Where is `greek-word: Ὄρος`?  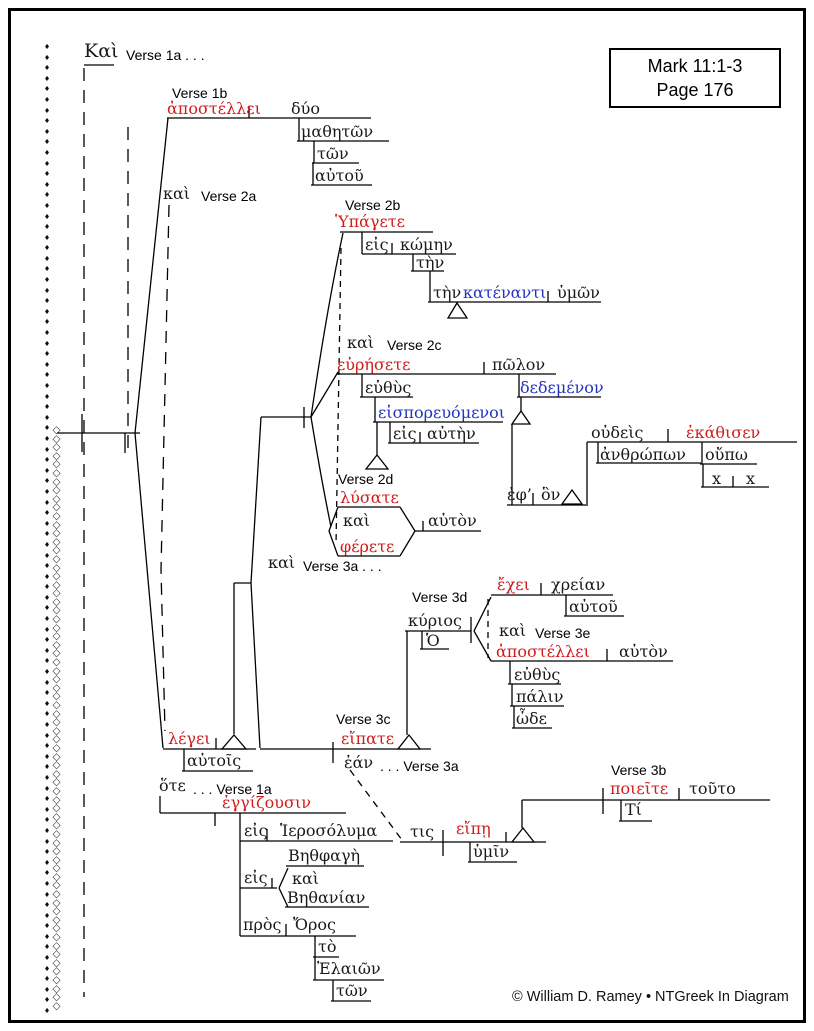 greek-word: Ὄρος is located at coordinates (314, 924).